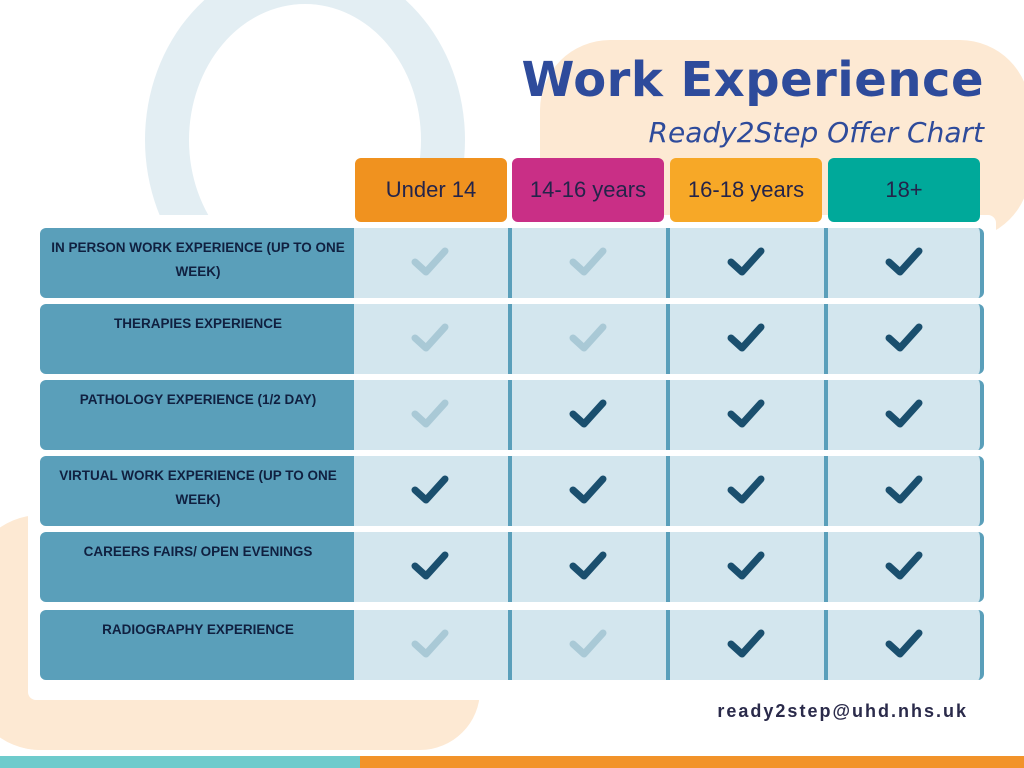 The height and width of the screenshot is (768, 1024). I want to click on row-label-cell: RADIOGRAPHY EXPERIENCE, so click(197, 645).